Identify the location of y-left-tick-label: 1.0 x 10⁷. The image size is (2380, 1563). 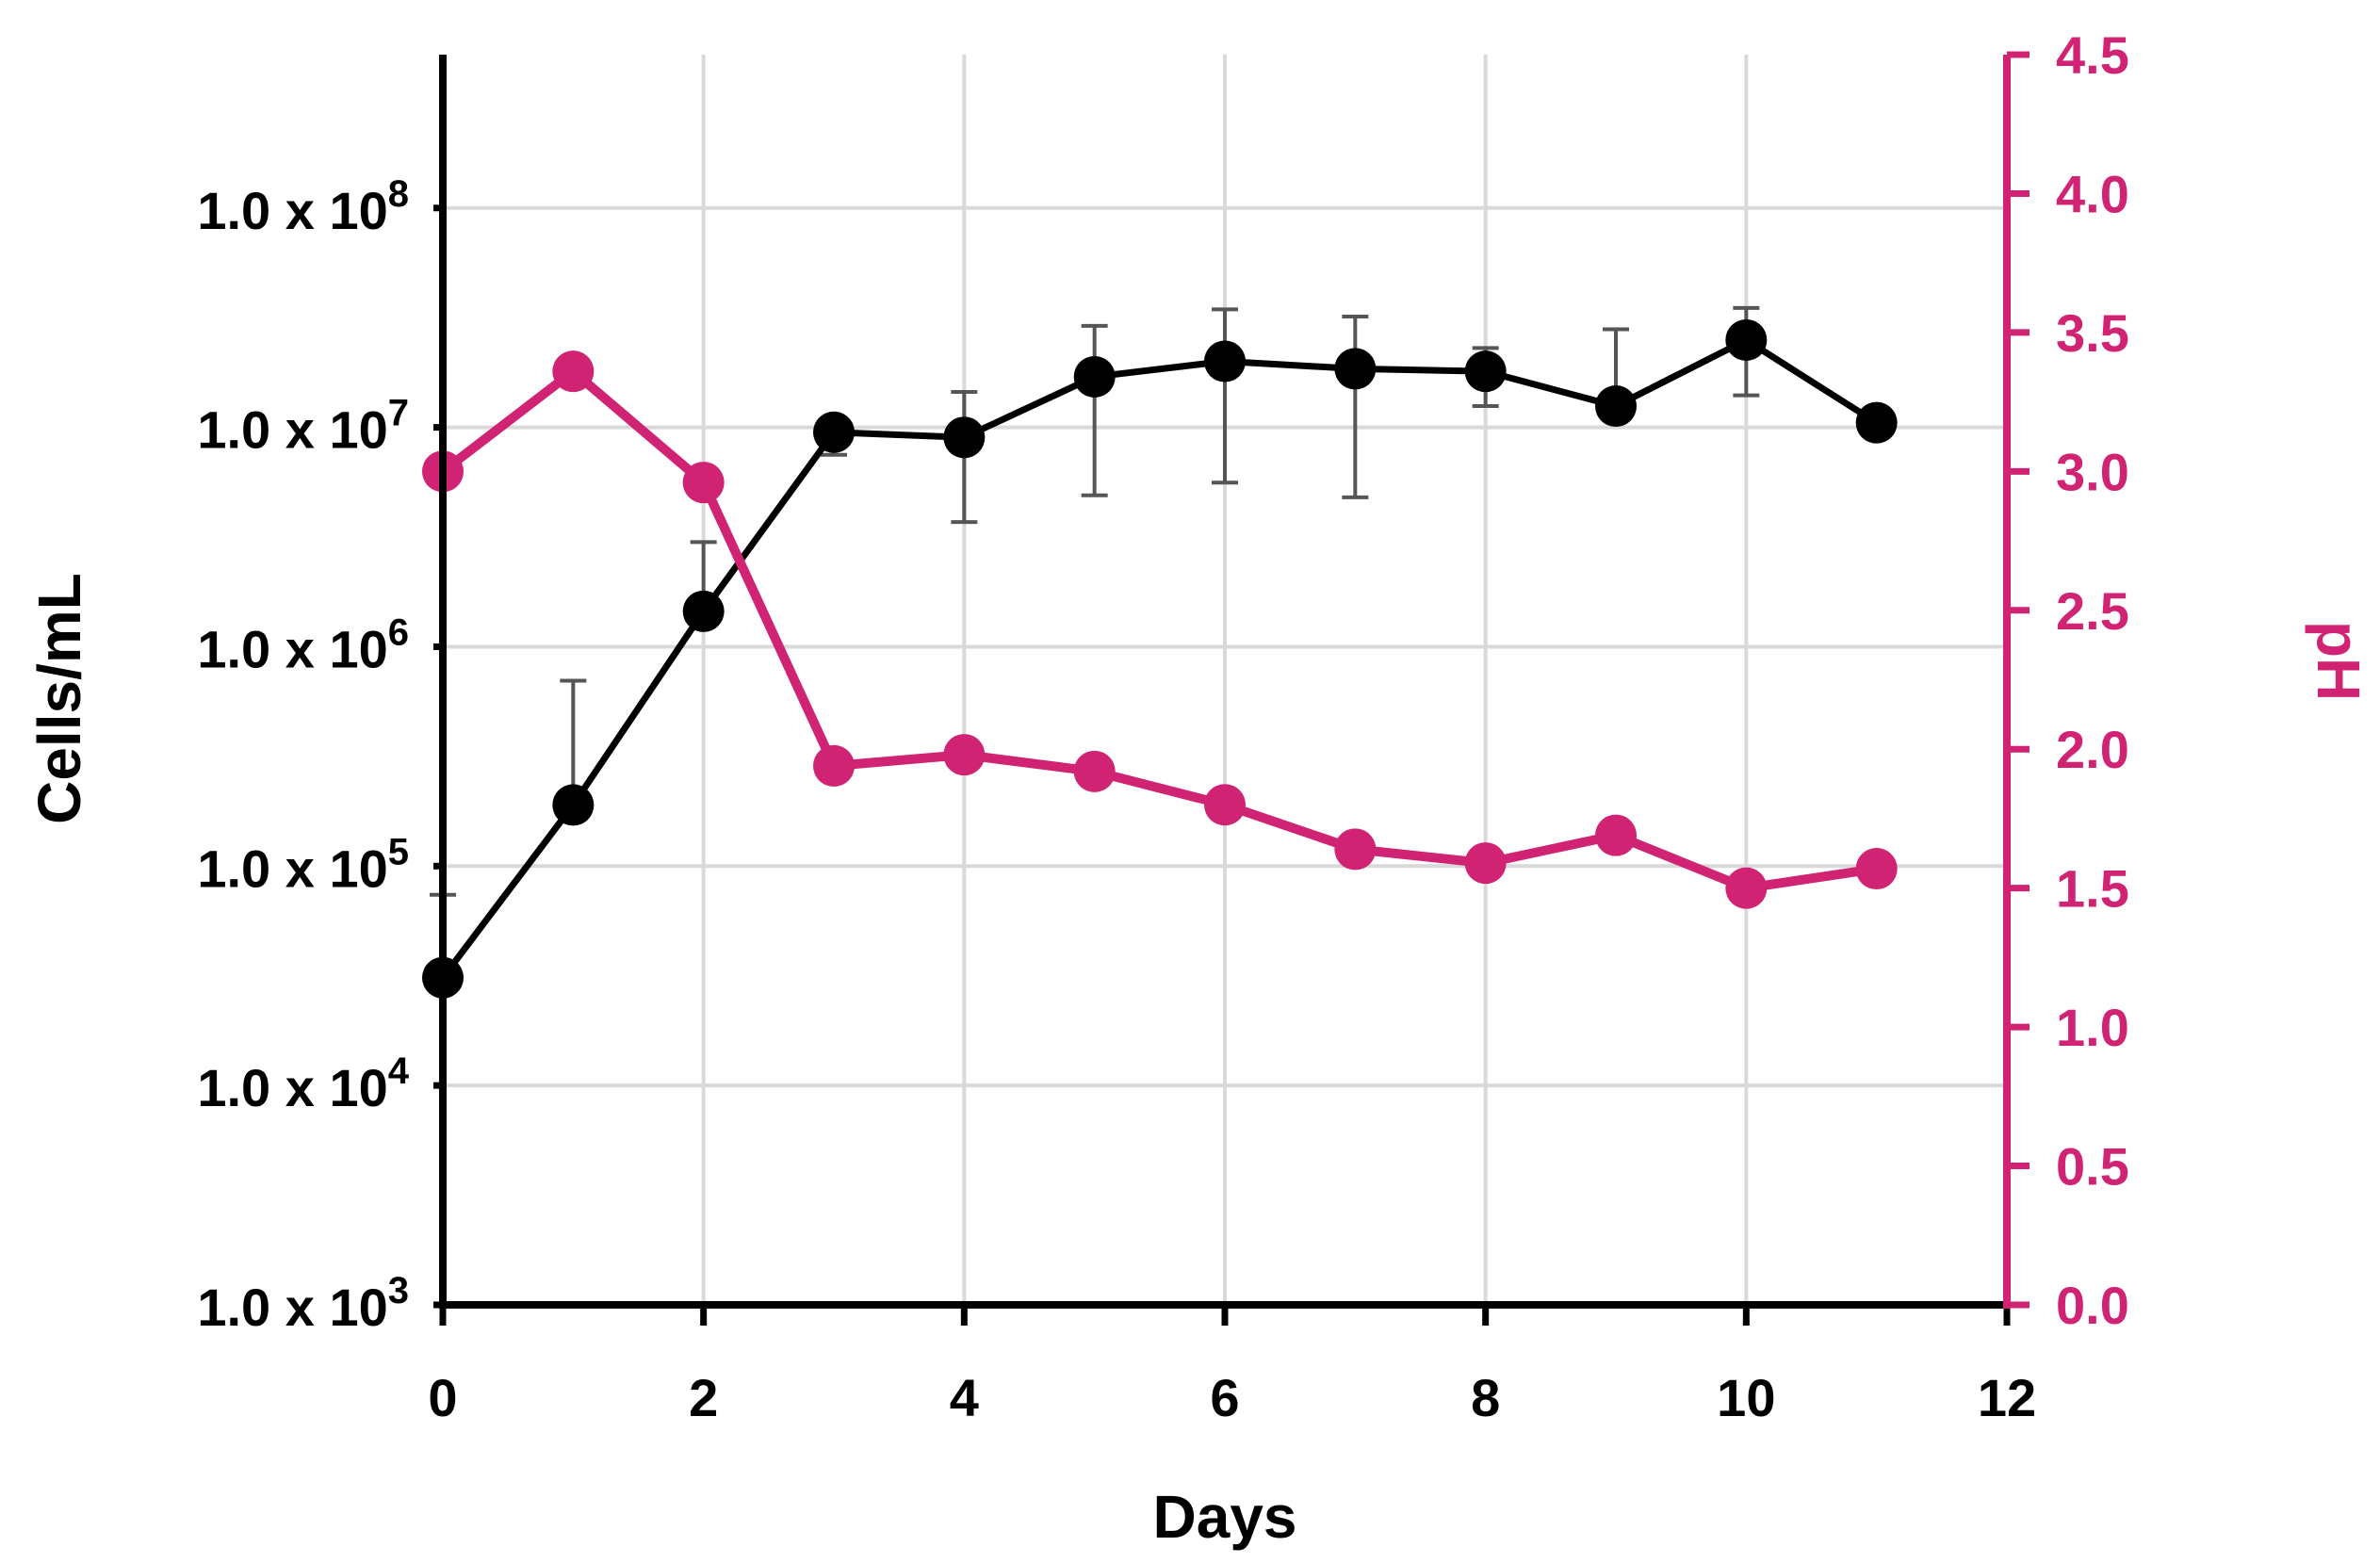
(303, 426).